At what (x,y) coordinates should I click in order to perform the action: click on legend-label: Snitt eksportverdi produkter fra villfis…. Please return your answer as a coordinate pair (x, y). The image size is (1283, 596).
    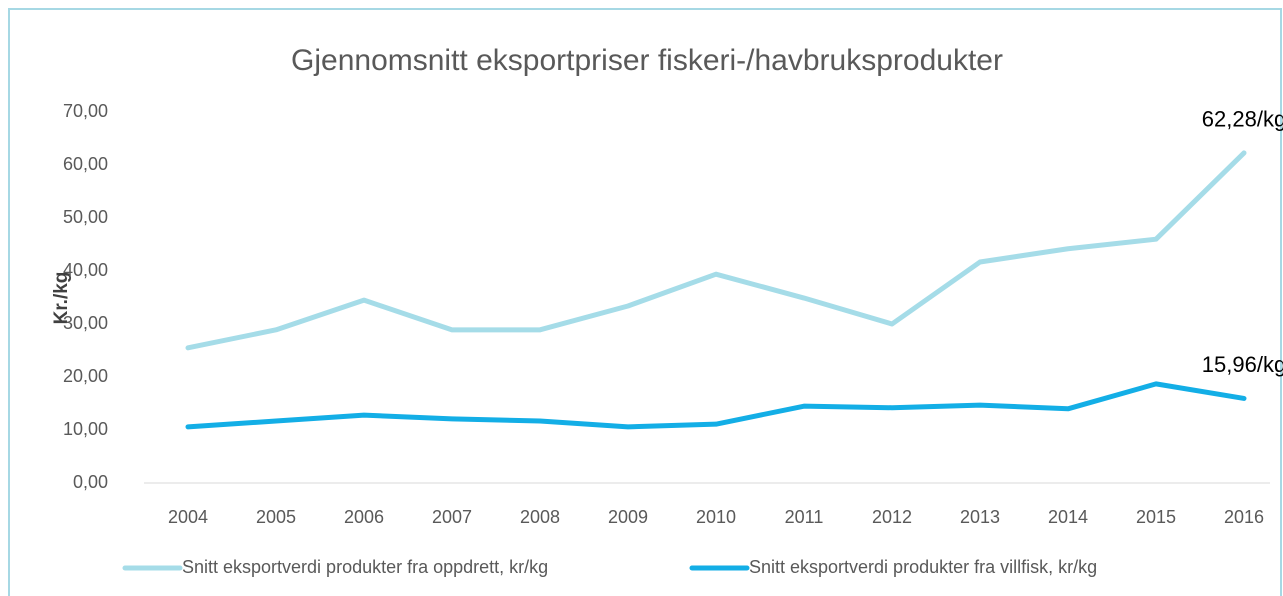
    Looking at the image, I should click on (923, 567).